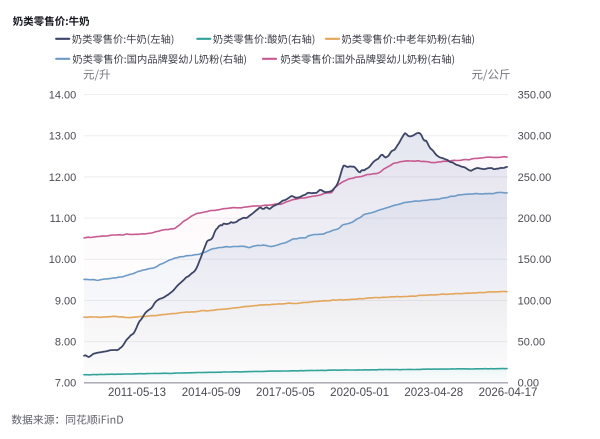 This screenshot has width=600, height=439. I want to click on svg-text: 200.00, so click(535, 219).